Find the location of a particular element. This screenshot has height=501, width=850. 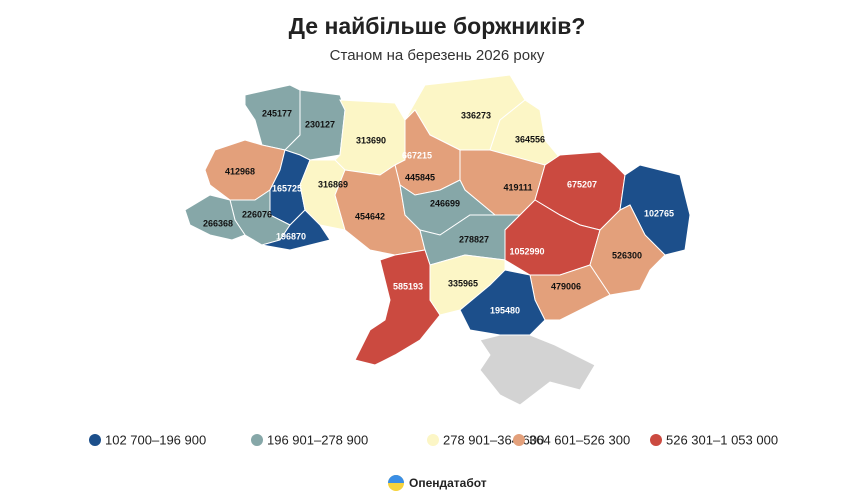

region-value: 1052990 is located at coordinates (526, 251).